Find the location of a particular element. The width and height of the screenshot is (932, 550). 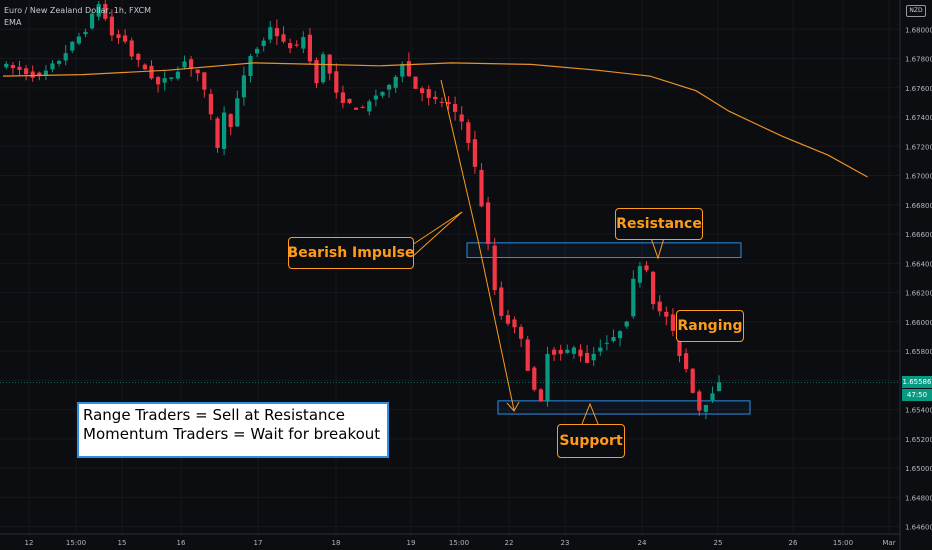

bearish-callout-pointer is located at coordinates (437, 234).